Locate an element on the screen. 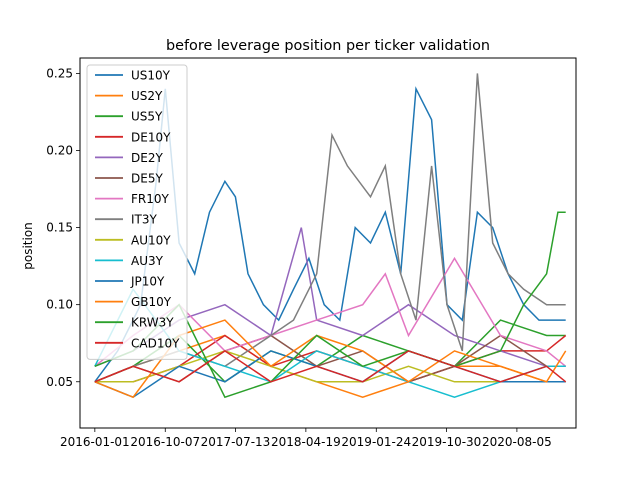 Image resolution: width=640 pixels, height=480 pixels. legend-box is located at coordinates (137, 212).